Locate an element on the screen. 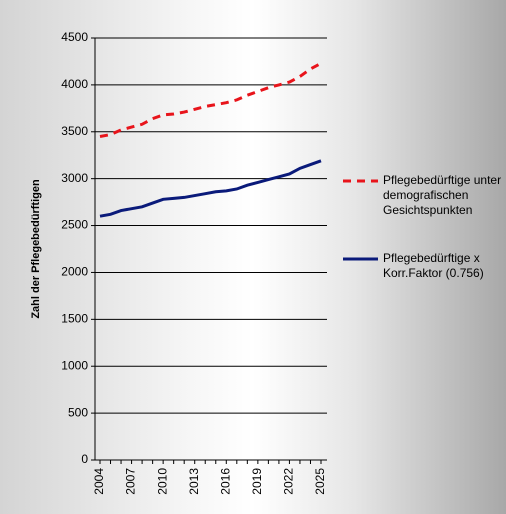  legend-label: Pflegebedürftige x Korr.Faktor (0.756) is located at coordinates (433, 265).